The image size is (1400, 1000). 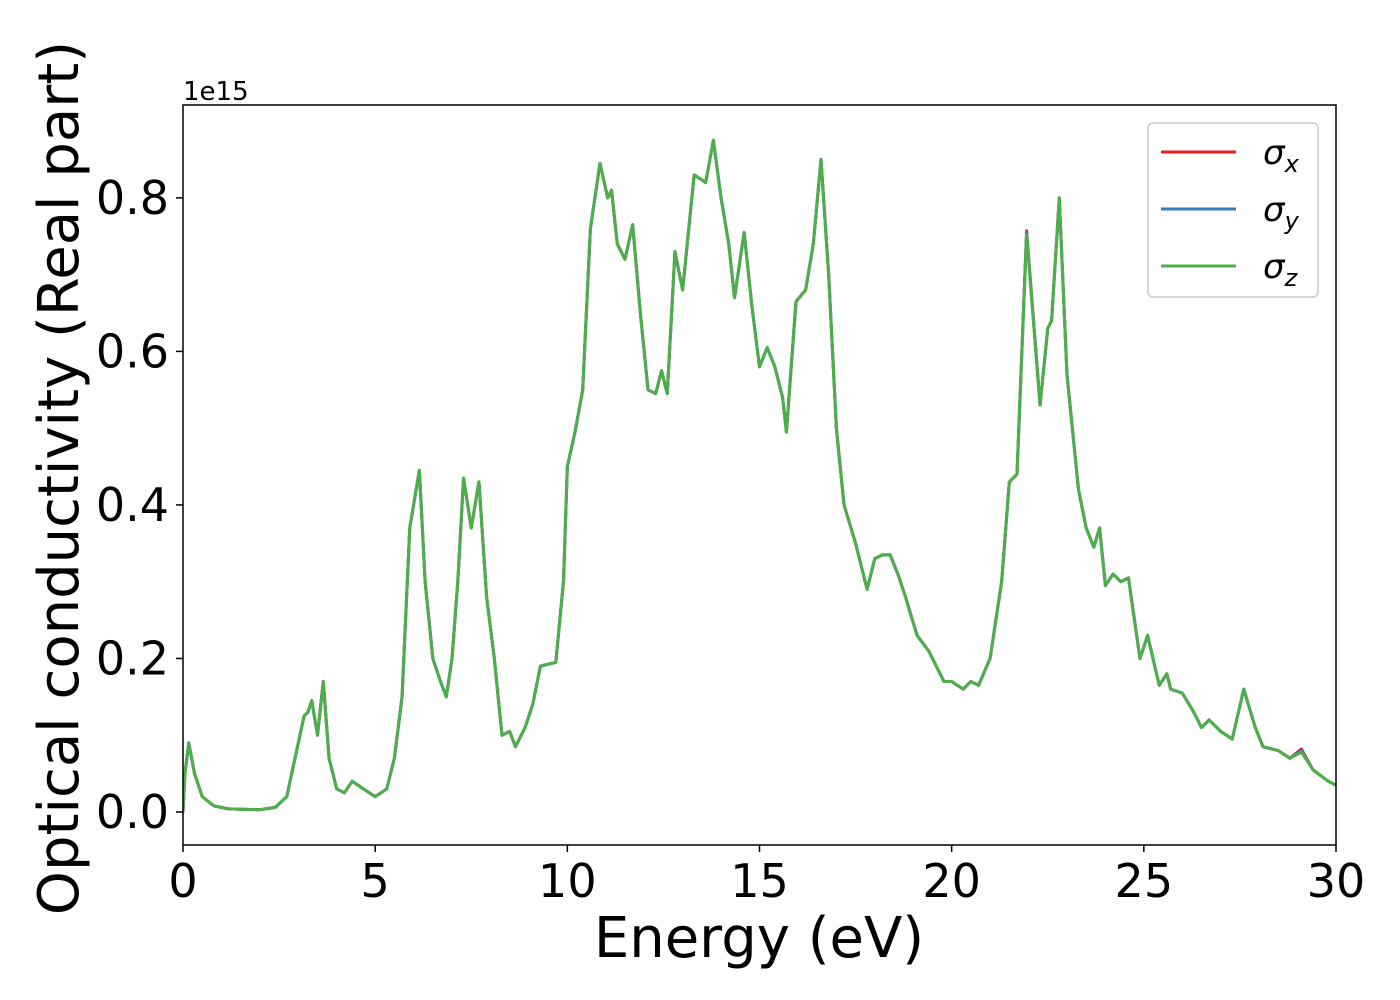 What do you see at coordinates (1144, 881) in the screenshot?
I see `x-tick-label: 25` at bounding box center [1144, 881].